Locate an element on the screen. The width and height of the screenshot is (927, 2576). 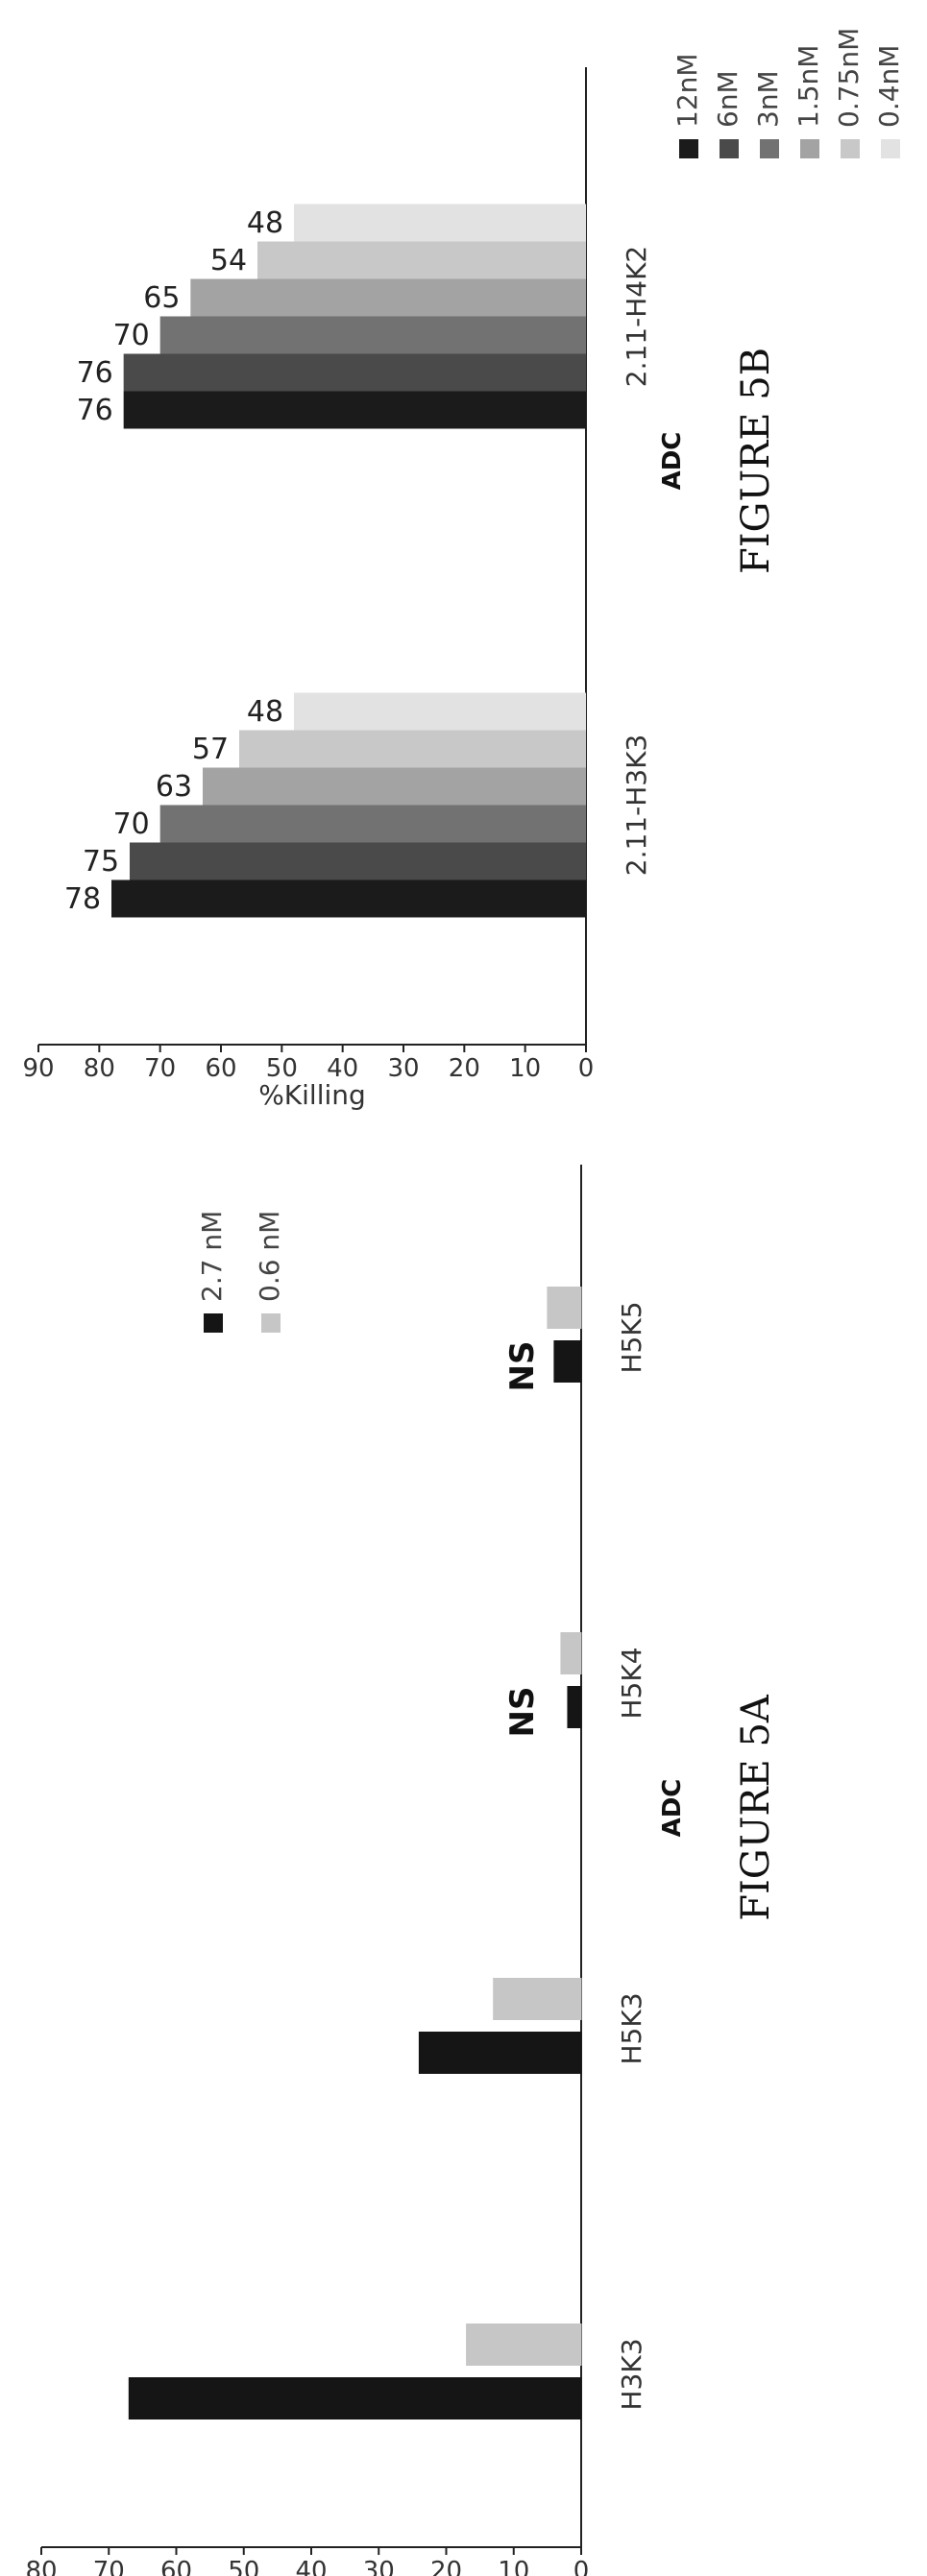
data-label-5b: 75 is located at coordinates (101, 862).